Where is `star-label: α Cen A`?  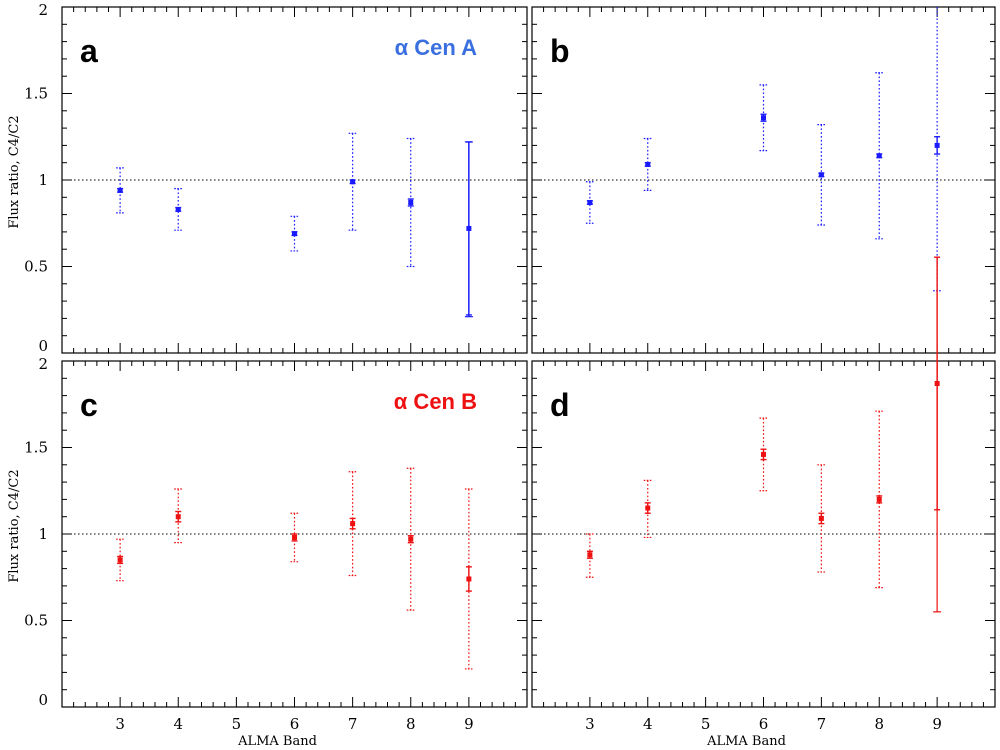 star-label: α Cen A is located at coordinates (436, 47).